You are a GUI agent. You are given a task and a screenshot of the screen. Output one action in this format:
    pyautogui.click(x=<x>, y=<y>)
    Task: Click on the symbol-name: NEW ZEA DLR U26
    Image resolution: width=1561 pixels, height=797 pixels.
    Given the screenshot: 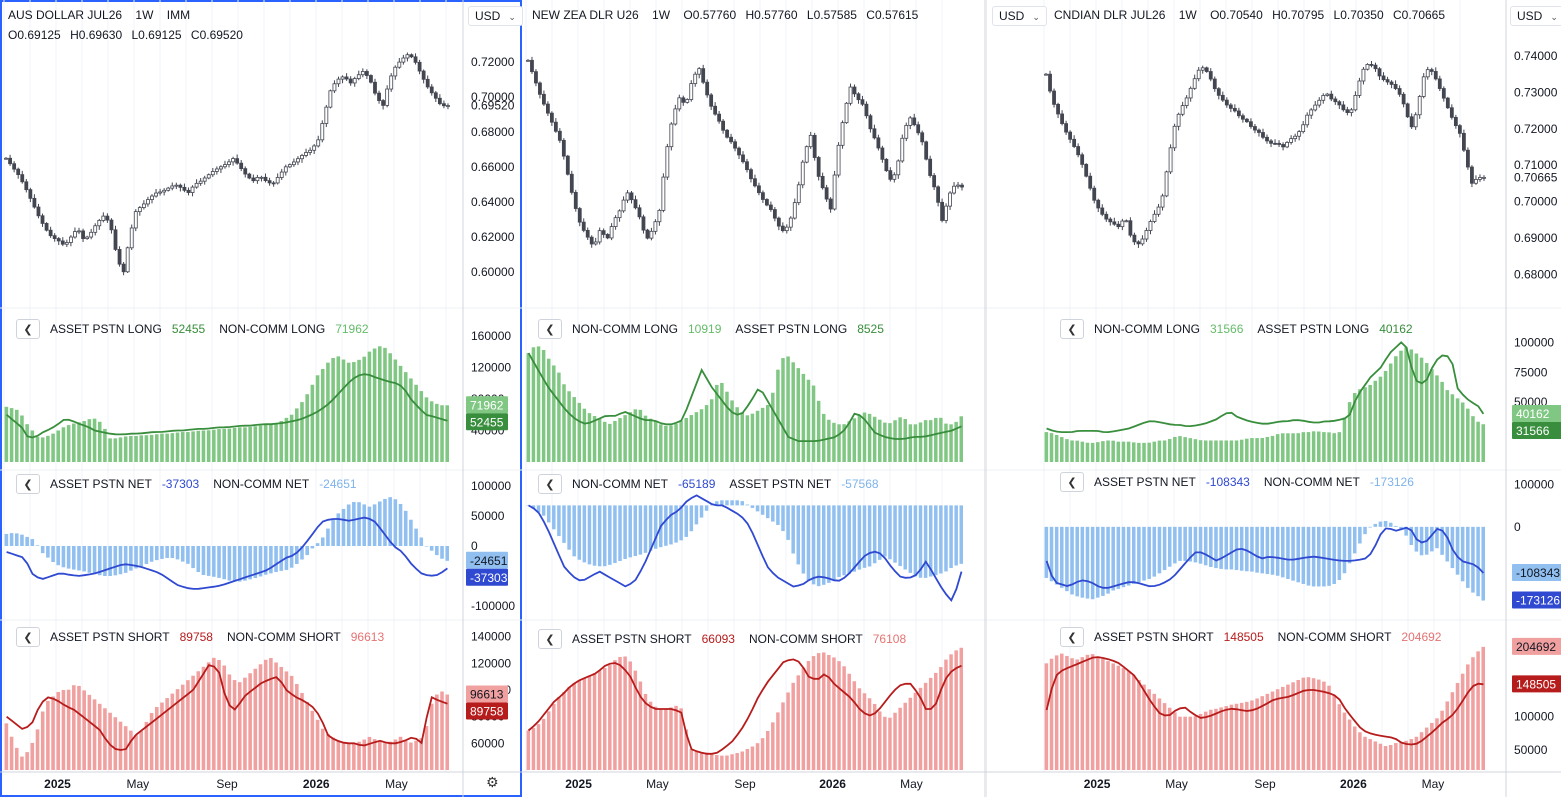 What is the action you would take?
    pyautogui.click(x=585, y=15)
    